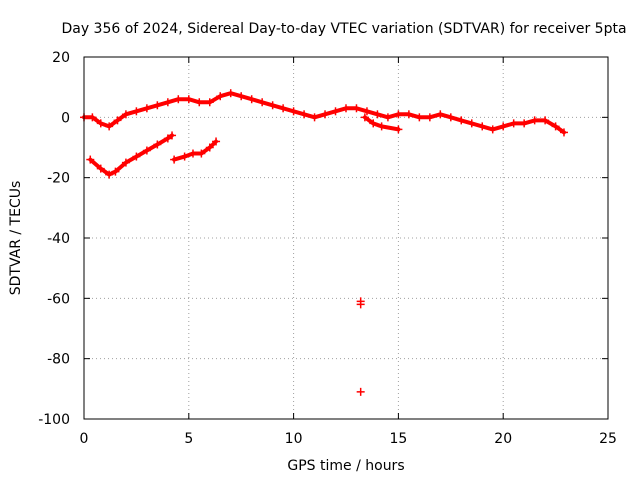 The image size is (640, 480). Describe the element at coordinates (503, 439) in the screenshot. I see `x-tick-label: 20` at that location.